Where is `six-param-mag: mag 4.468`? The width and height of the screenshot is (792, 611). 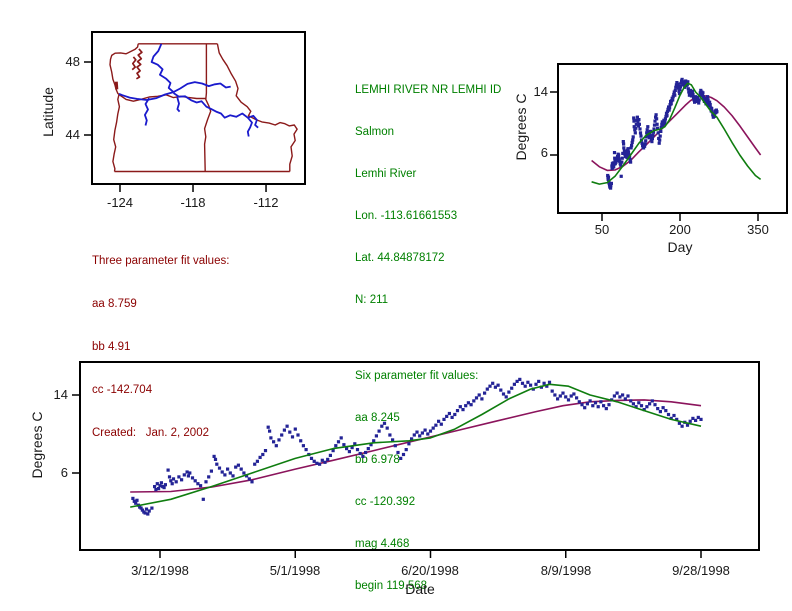 six-param-mag: mag 4.468 is located at coordinates (382, 544).